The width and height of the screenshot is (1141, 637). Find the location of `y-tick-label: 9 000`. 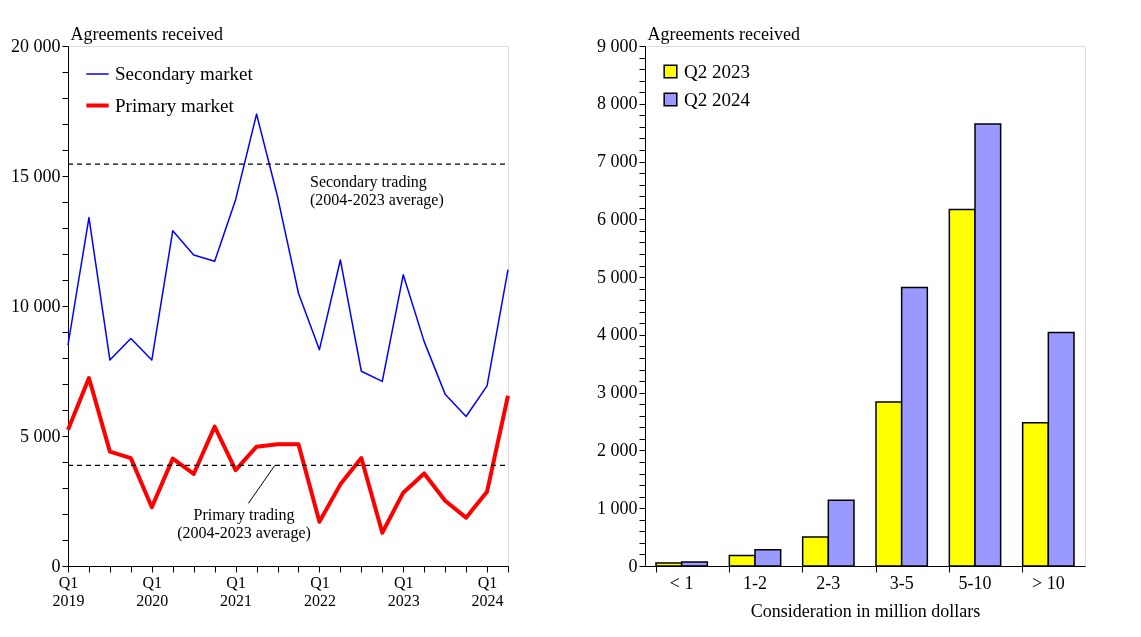

y-tick-label: 9 000 is located at coordinates (617, 45).